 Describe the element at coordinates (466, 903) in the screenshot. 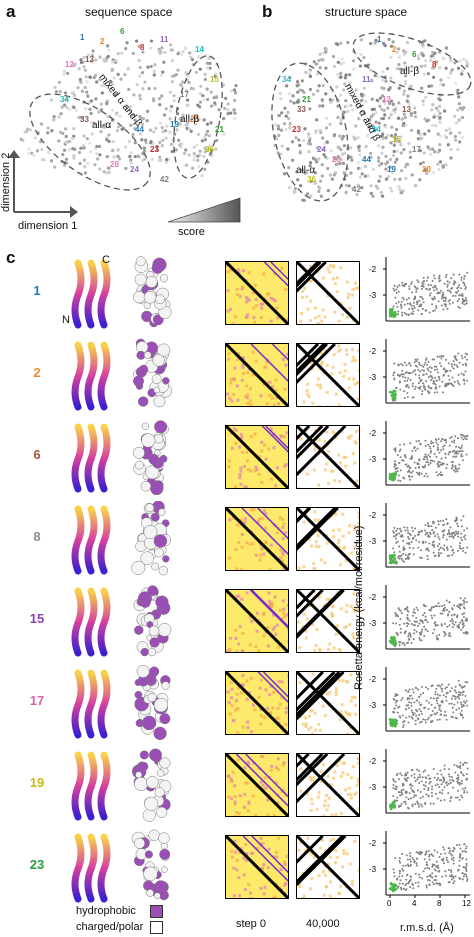

I see `x-tick-label: 12` at that location.